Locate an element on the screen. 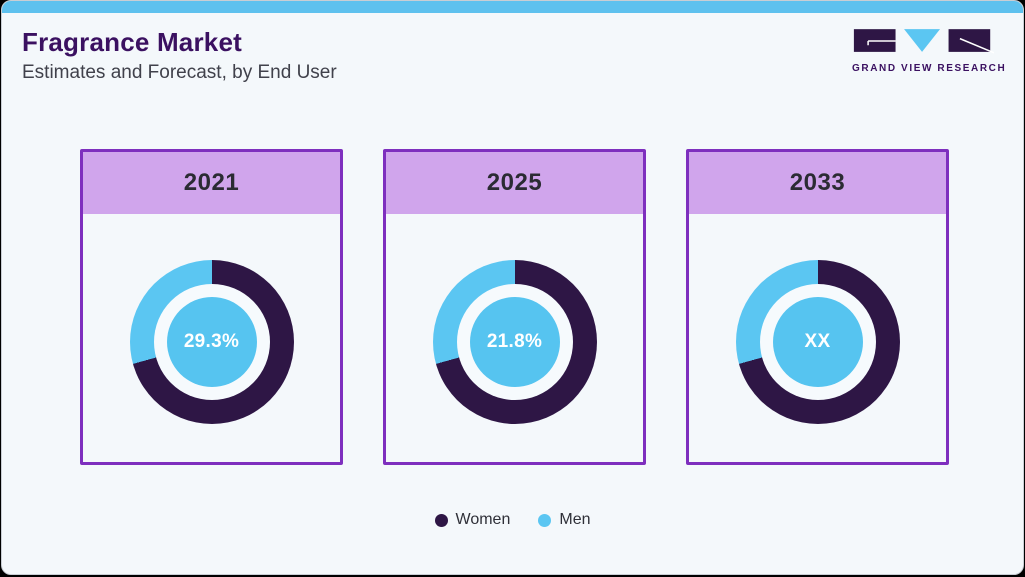  legend-label-men: Men is located at coordinates (575, 519).